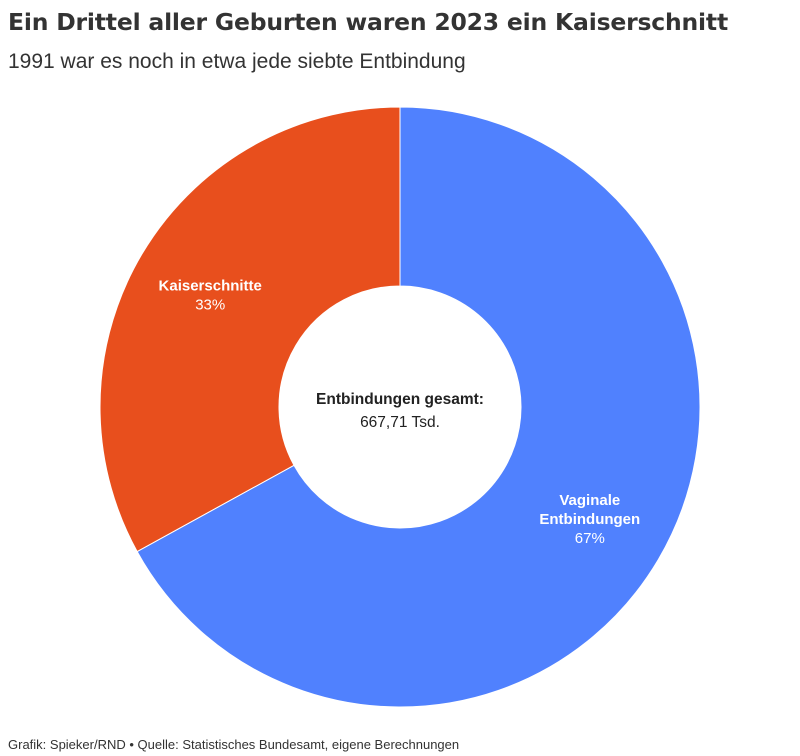  Describe the element at coordinates (589, 519) in the screenshot. I see `slice-1-name-line-2: Entbindungen` at that location.